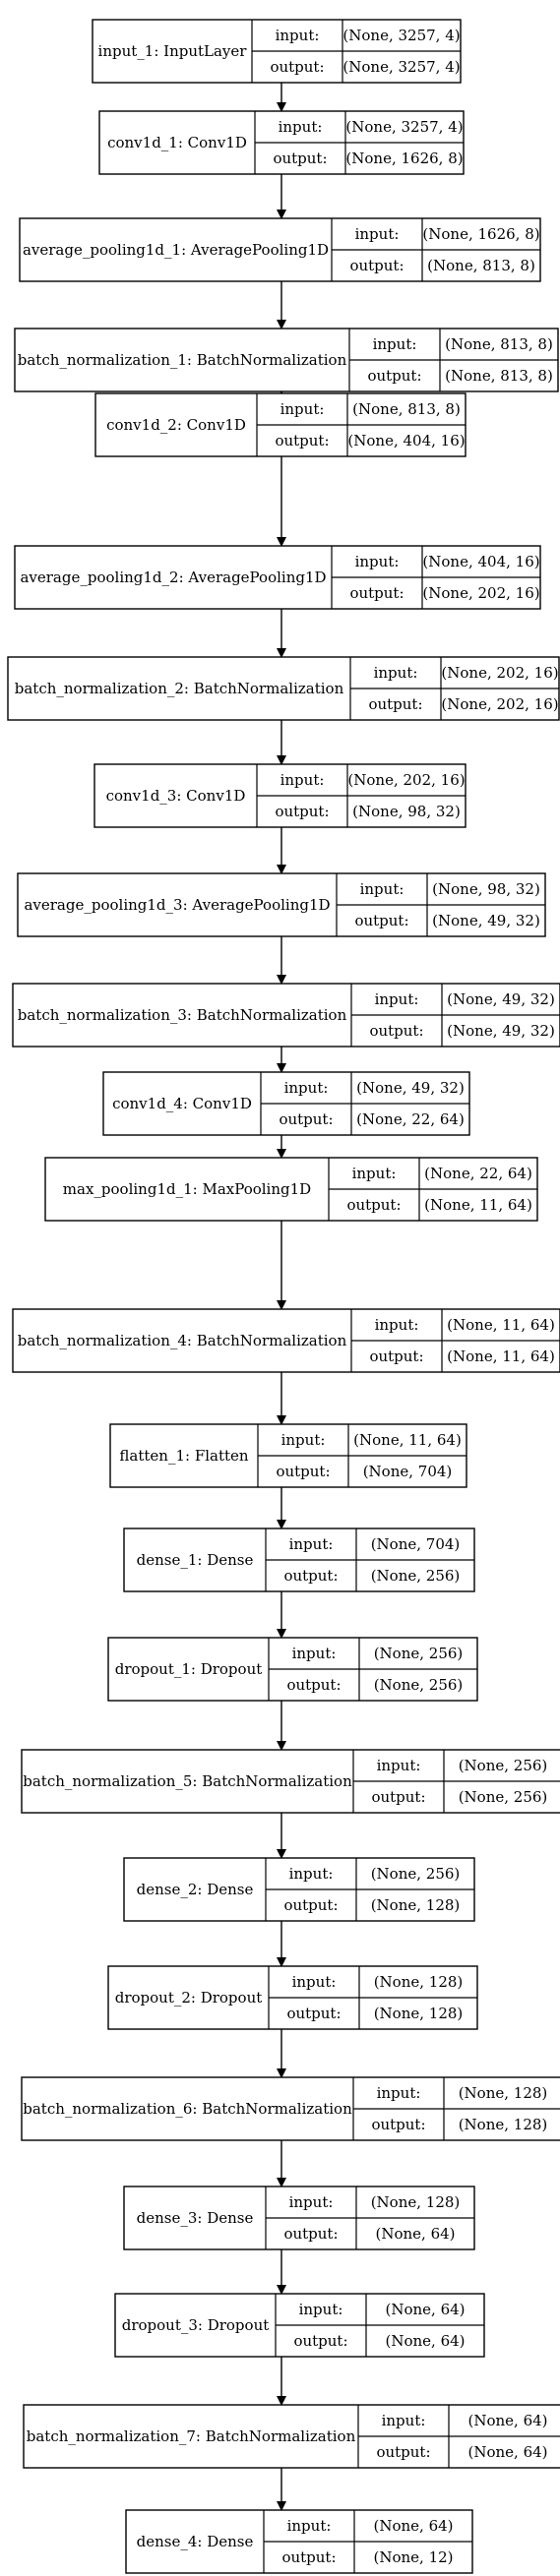 This screenshot has width=560, height=2576. What do you see at coordinates (182, 1103) in the screenshot?
I see `layer-name: conv1d_4: Conv1D` at bounding box center [182, 1103].